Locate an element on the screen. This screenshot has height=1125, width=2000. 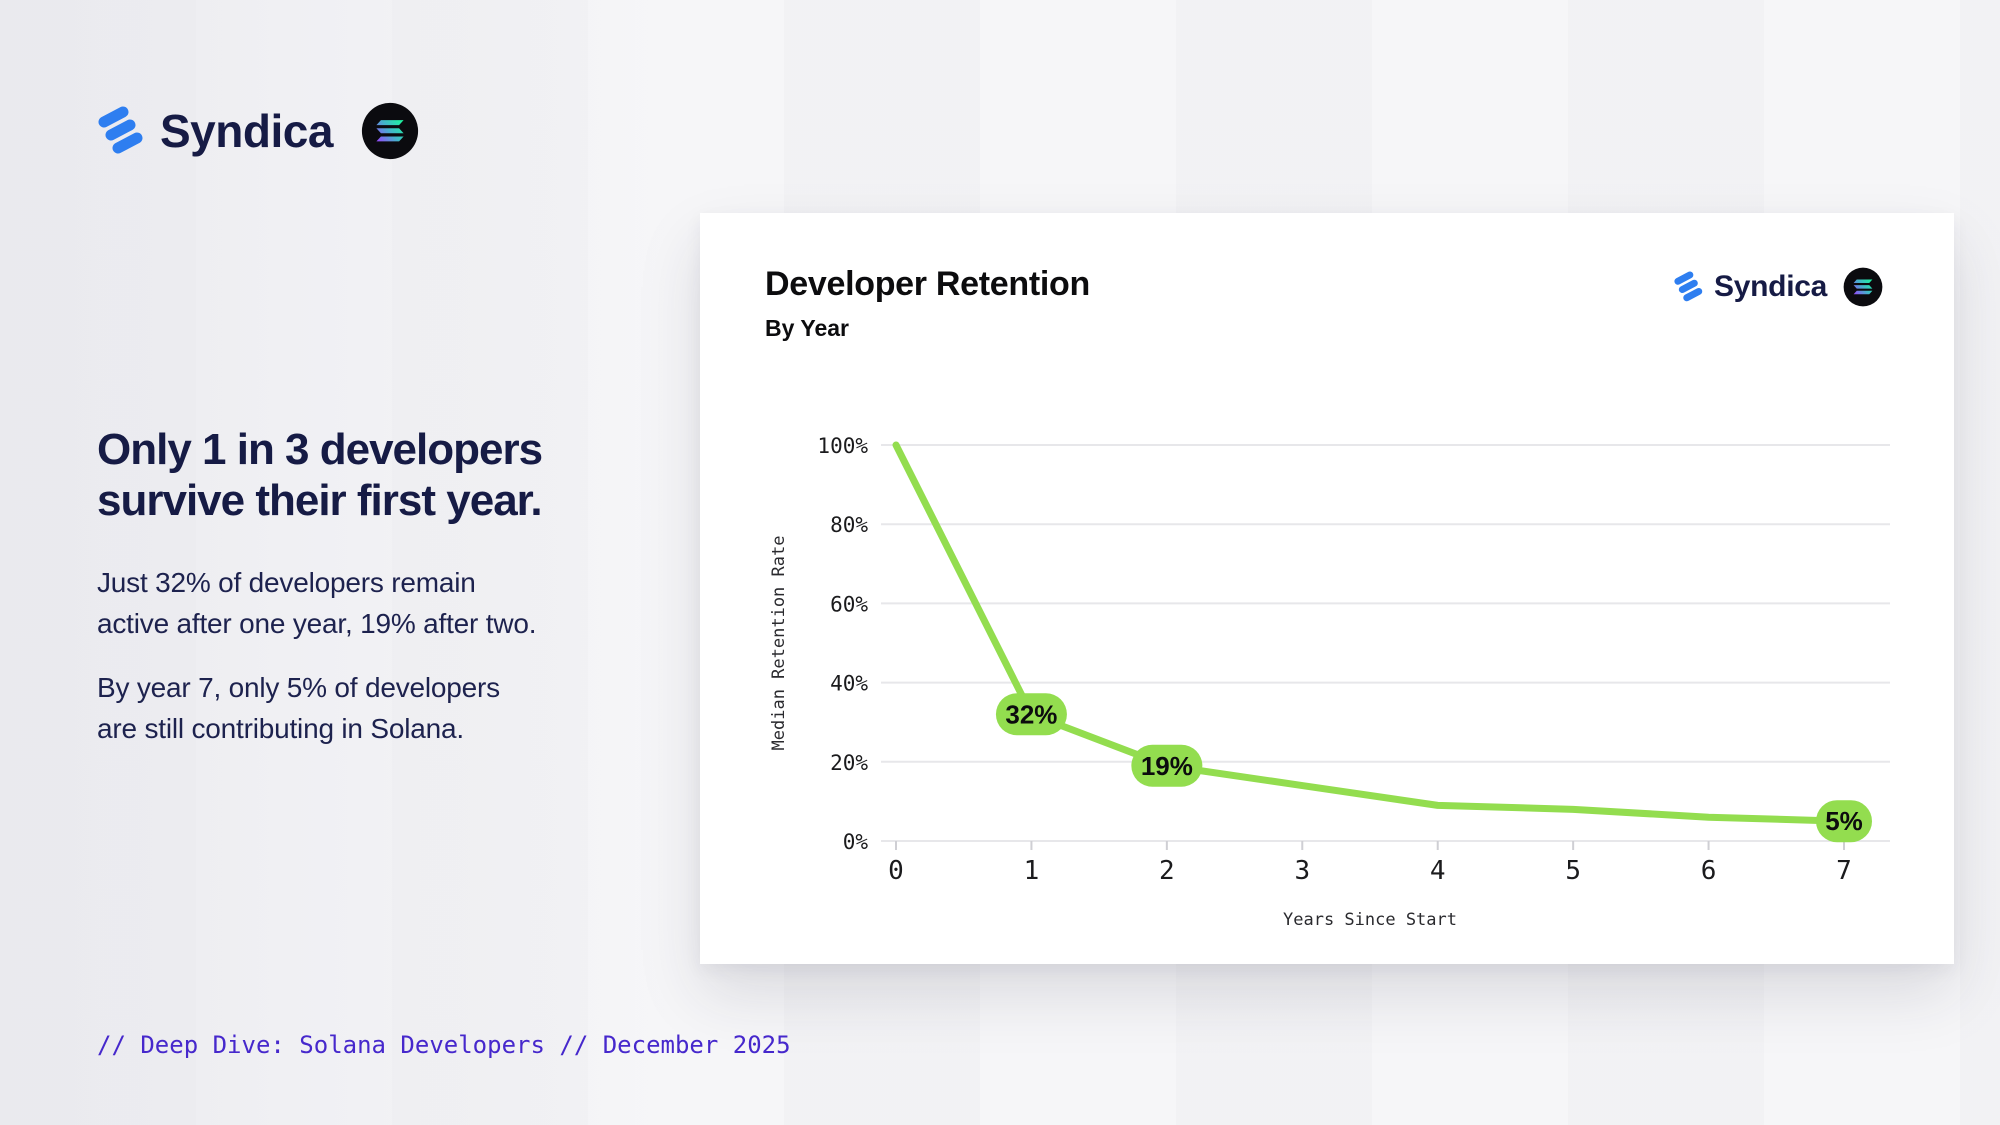
x-tick-label: 3 is located at coordinates (1302, 871).